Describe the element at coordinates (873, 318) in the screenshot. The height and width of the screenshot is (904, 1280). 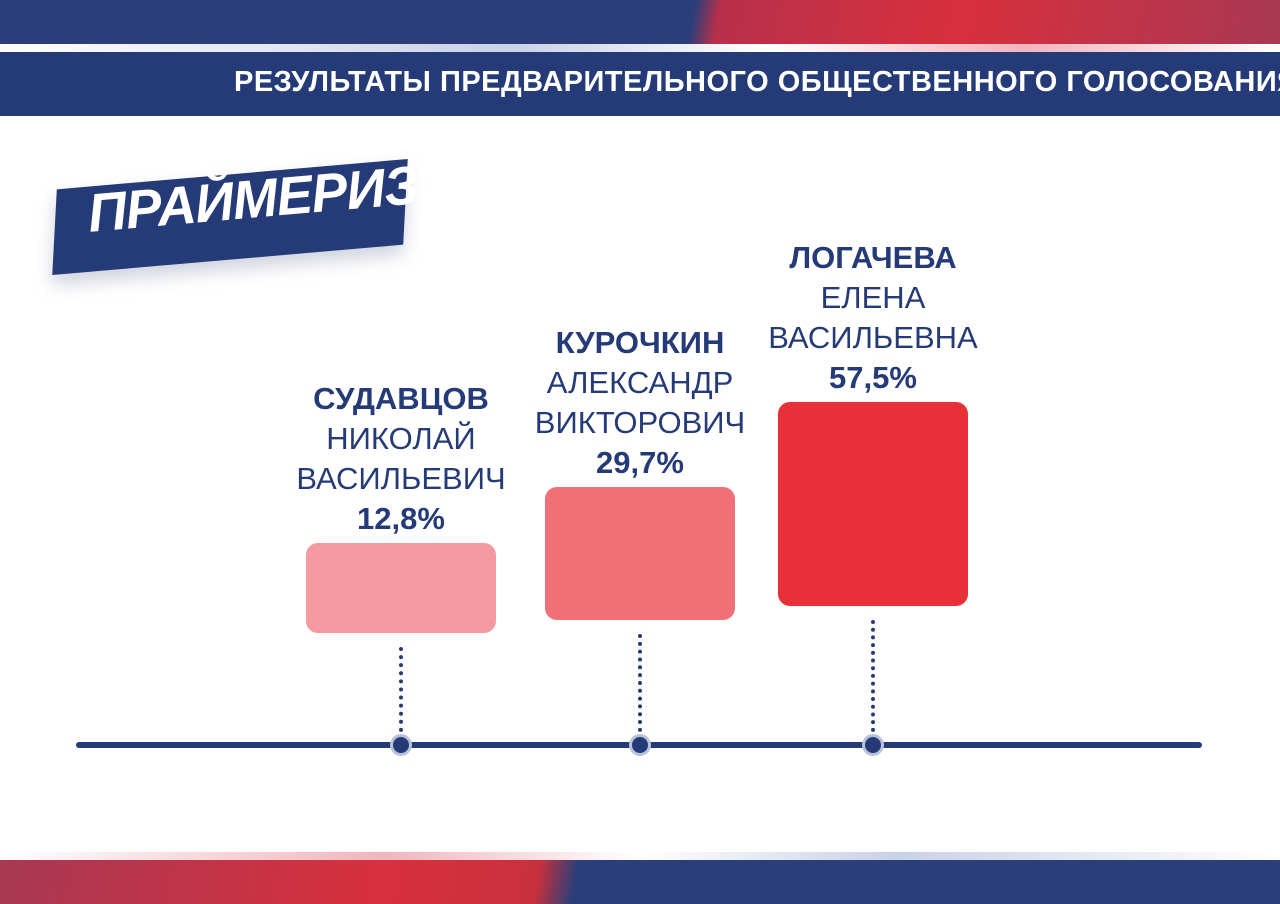
I see `candidate-label-3: ЛОГАЧЕВА ЕЛЕНА ВАСИЛЬЕВНА 57,5%` at that location.